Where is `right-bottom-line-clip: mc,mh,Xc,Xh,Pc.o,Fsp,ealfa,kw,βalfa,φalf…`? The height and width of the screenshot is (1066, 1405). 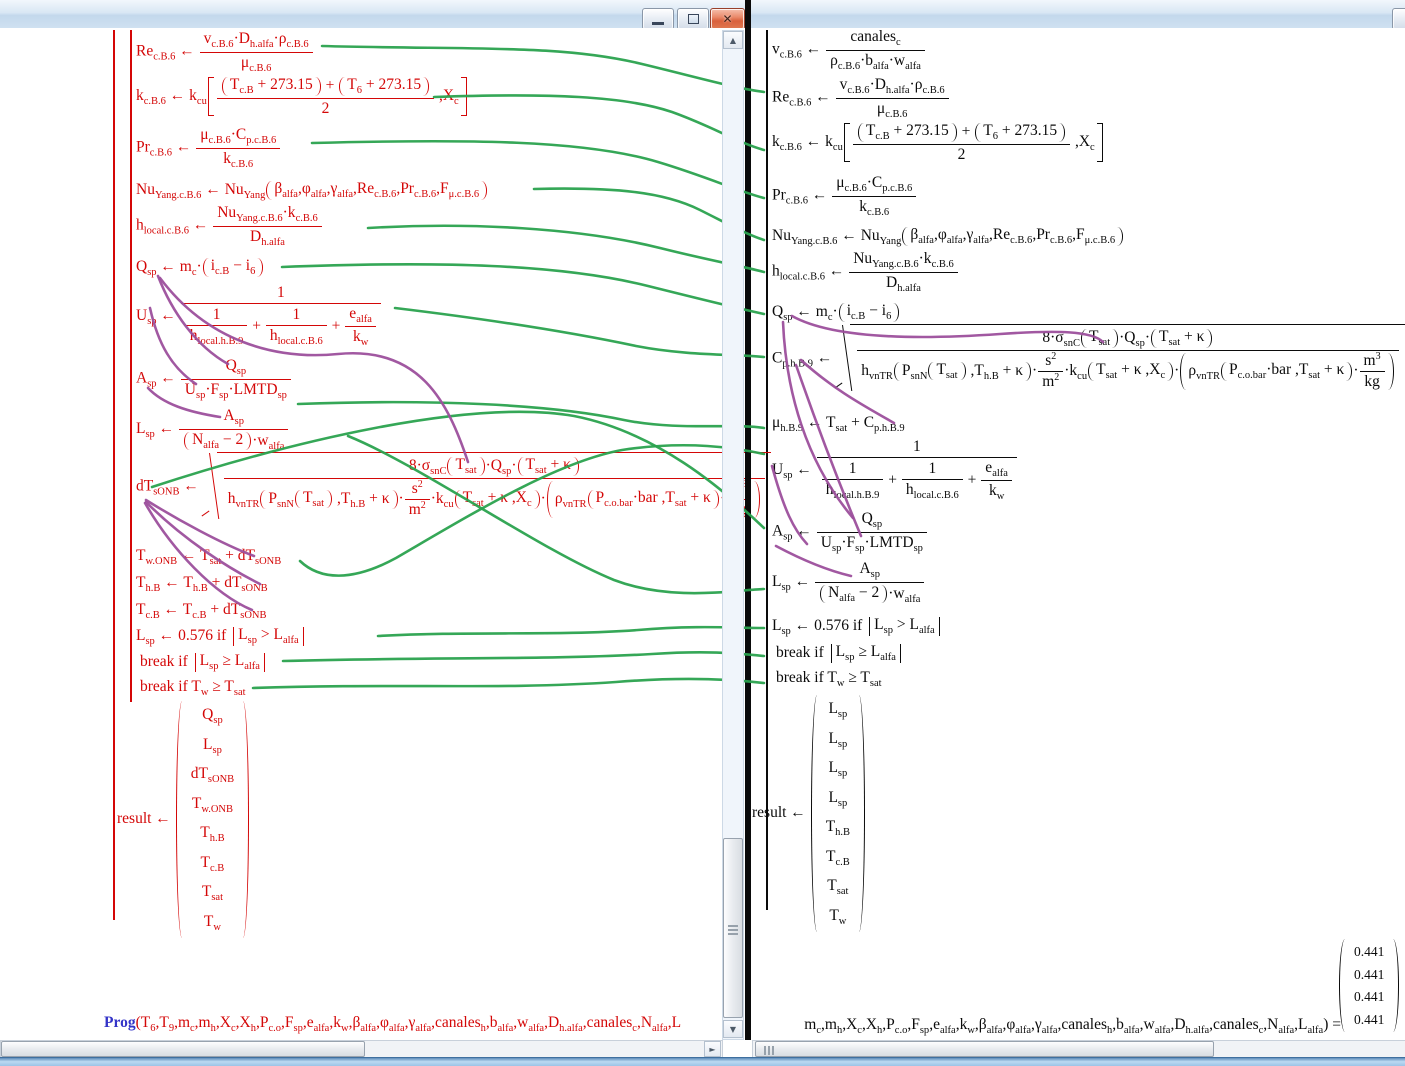
right-bottom-line-clip: mc,mh,Xc,Xh,Pc.o,Fsp,ealfa,kw,βalfa,φalf… is located at coordinates (1078, 1023).